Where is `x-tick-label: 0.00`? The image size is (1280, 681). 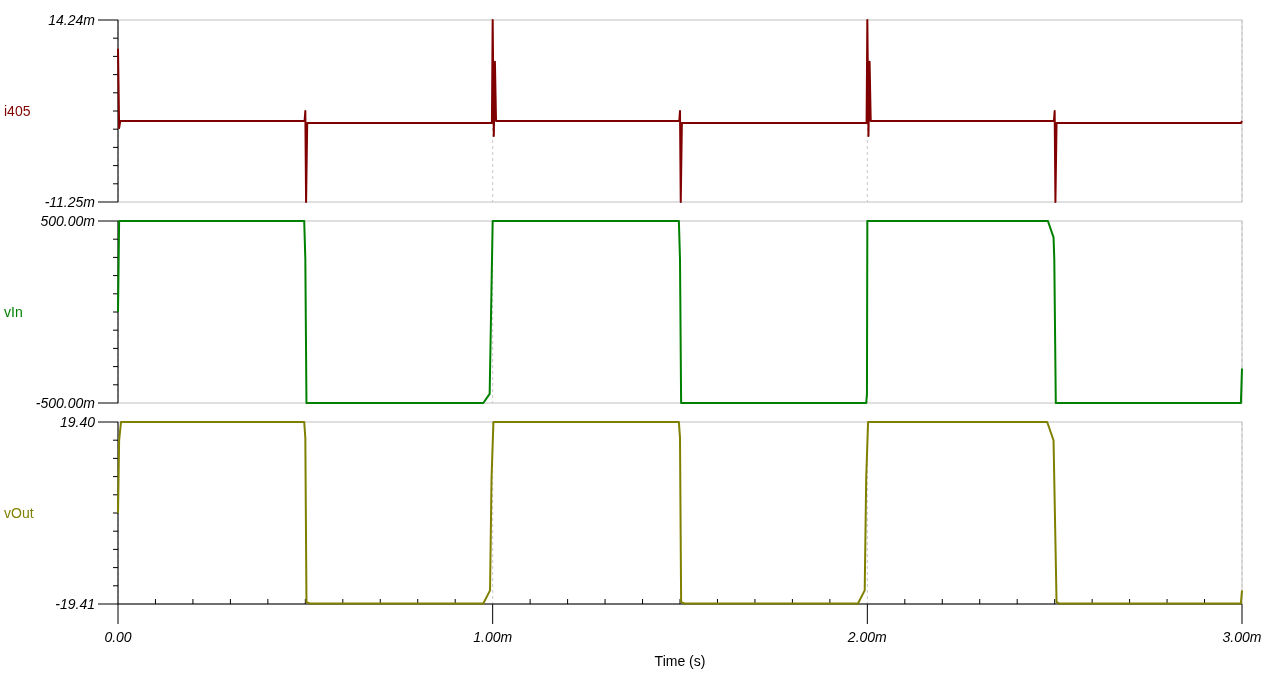
x-tick-label: 0.00 is located at coordinates (118, 637).